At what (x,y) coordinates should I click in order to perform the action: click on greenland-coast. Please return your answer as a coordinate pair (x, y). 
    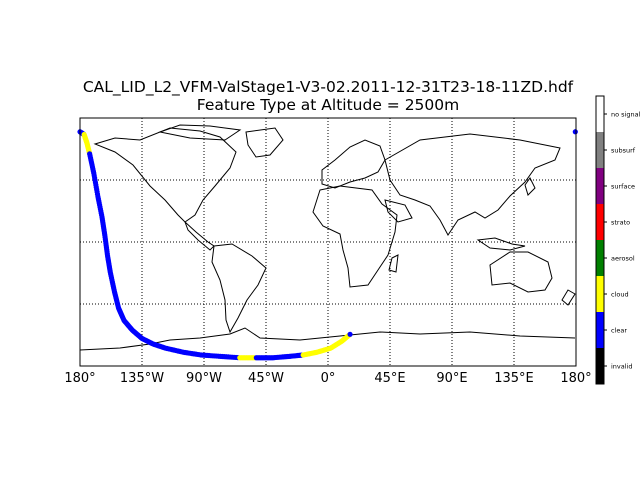
    Looking at the image, I should click on (264, 142).